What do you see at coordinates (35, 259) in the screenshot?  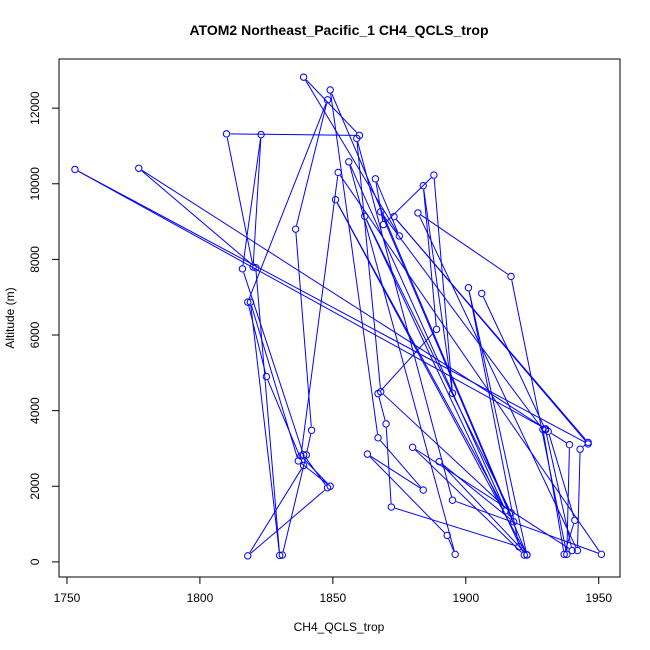 I see `y-tick-label: 8000` at bounding box center [35, 259].